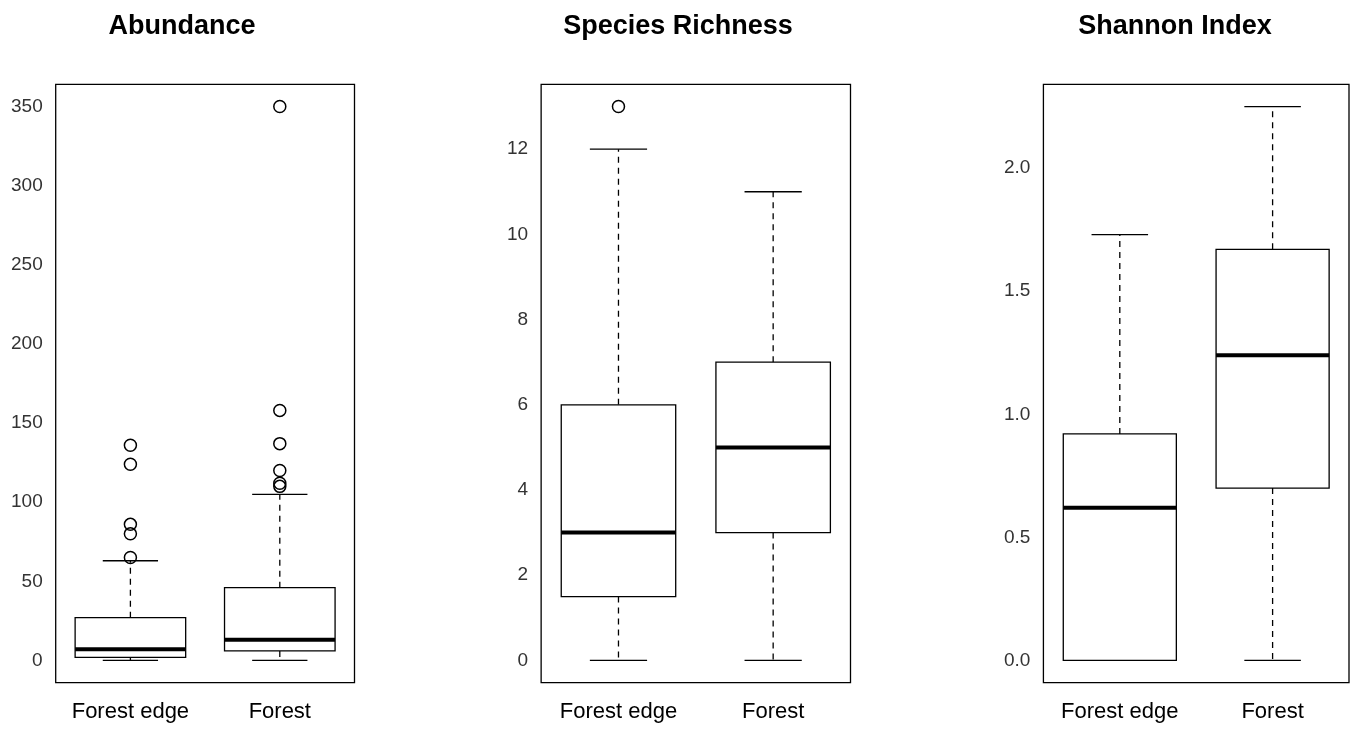 The image size is (1355, 731). Describe the element at coordinates (1175, 24) in the screenshot. I see `chart-title: Shannon Index` at that location.